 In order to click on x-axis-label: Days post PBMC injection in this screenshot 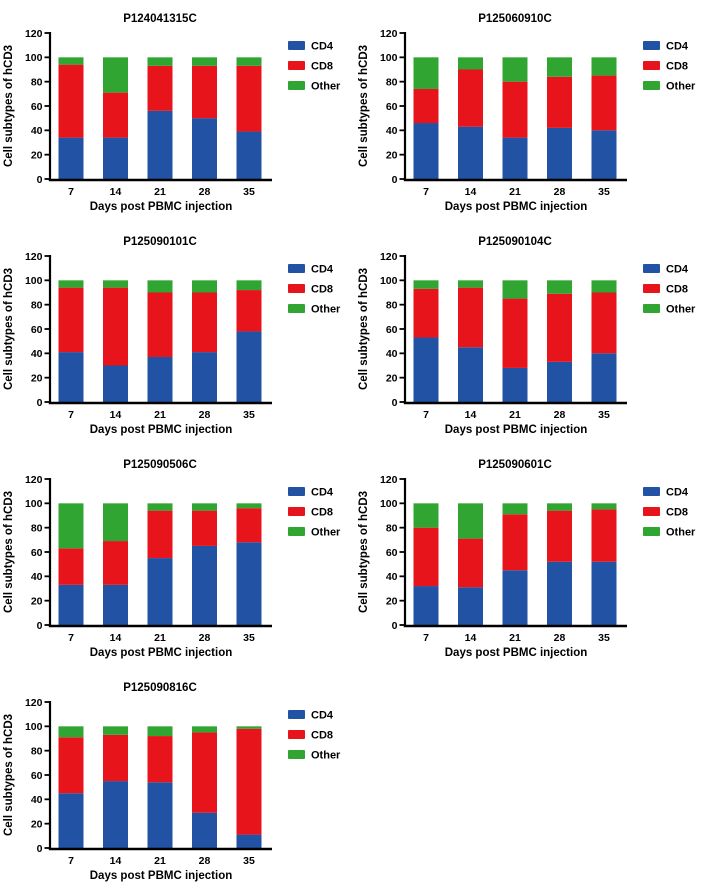, I will do `click(161, 207)`.